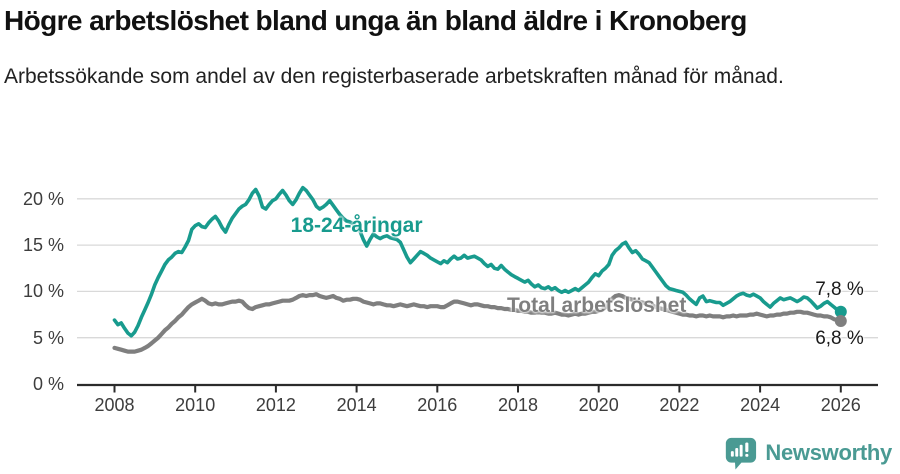 This screenshot has width=900, height=474. What do you see at coordinates (733, 454) in the screenshot?
I see `logo-bar-short` at bounding box center [733, 454].